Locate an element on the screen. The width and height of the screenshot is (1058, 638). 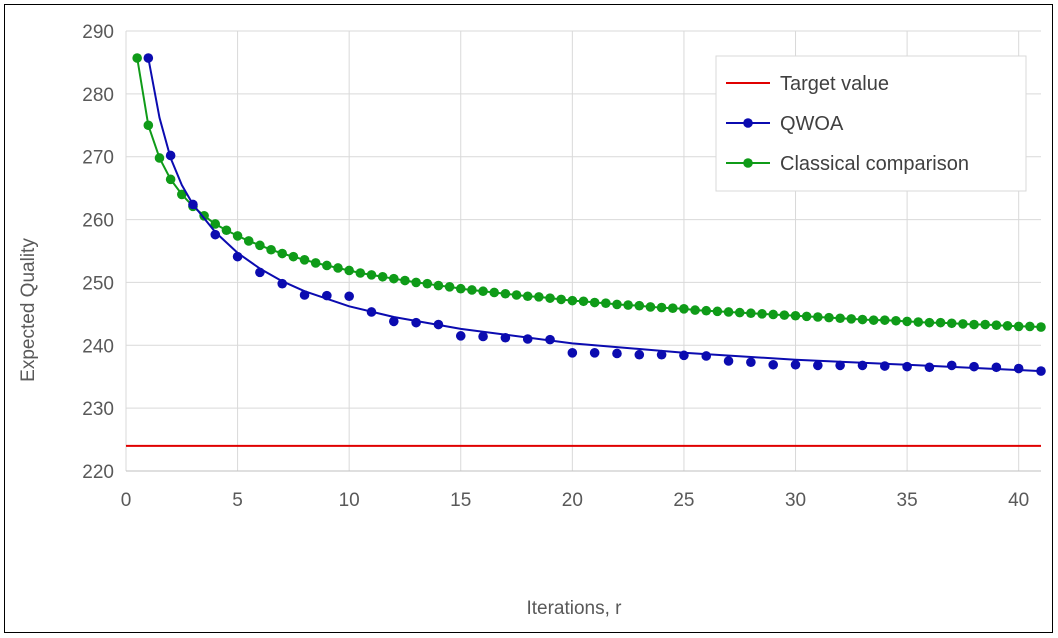
x-tick-label: 10 is located at coordinates (349, 500).